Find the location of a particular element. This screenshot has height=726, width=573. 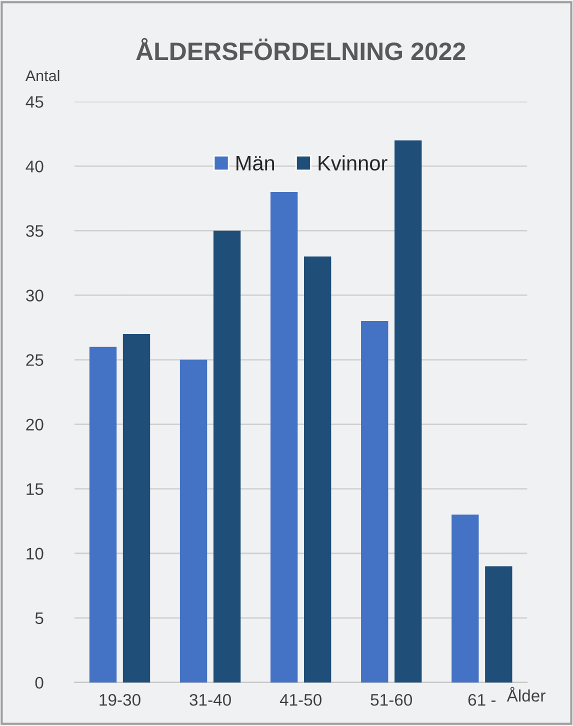

x-tick-label: 19-30 is located at coordinates (120, 700).